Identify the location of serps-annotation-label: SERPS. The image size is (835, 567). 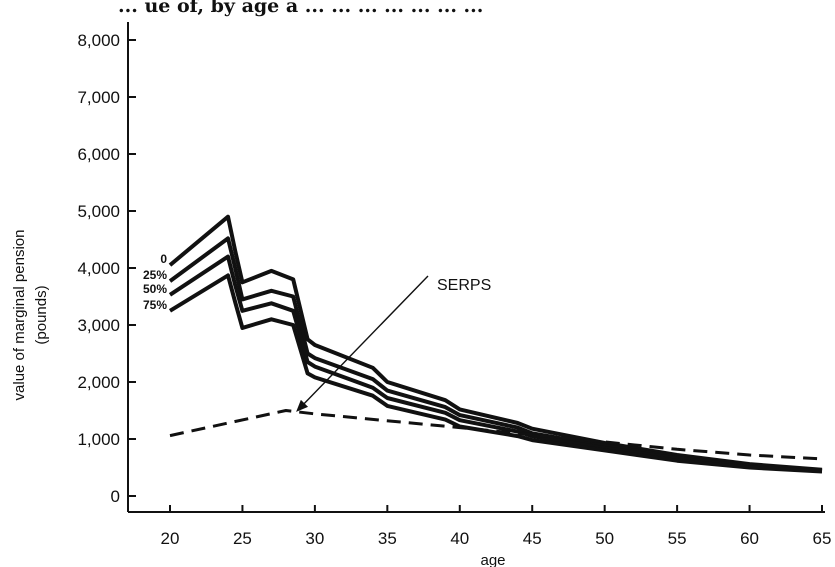
(464, 285).